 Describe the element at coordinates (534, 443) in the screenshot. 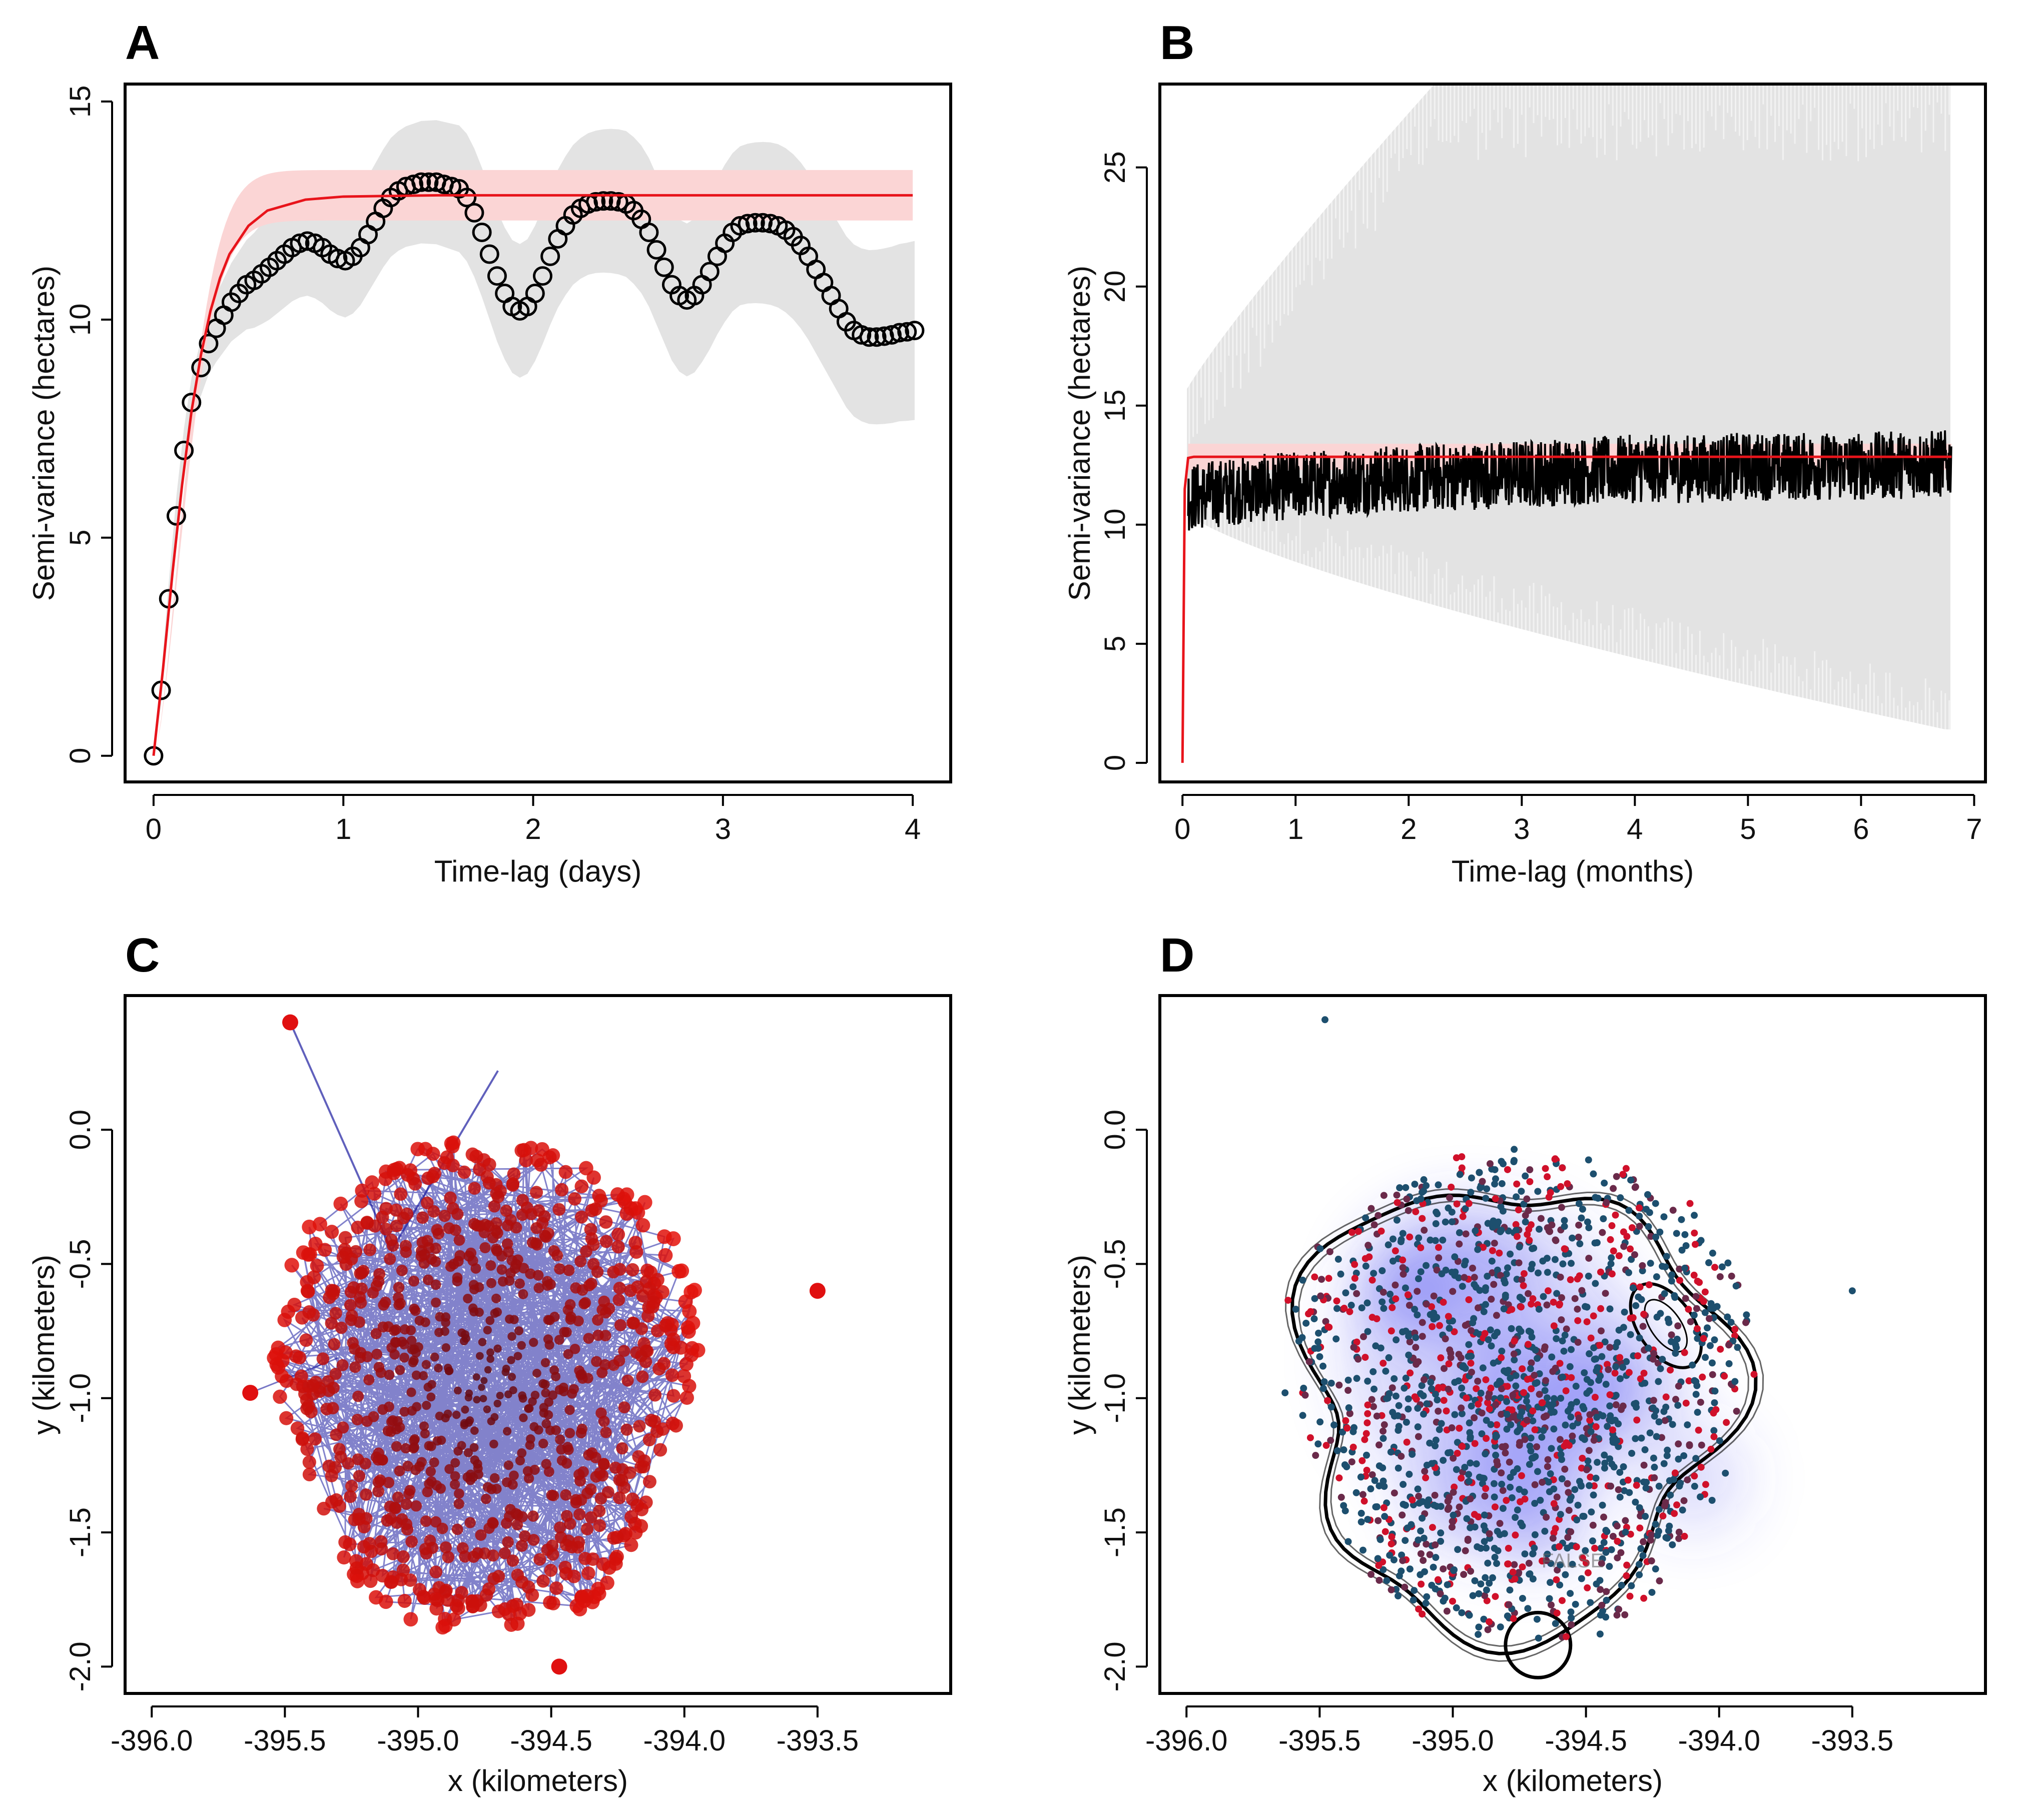

I see `panel-a-plot-bg` at that location.